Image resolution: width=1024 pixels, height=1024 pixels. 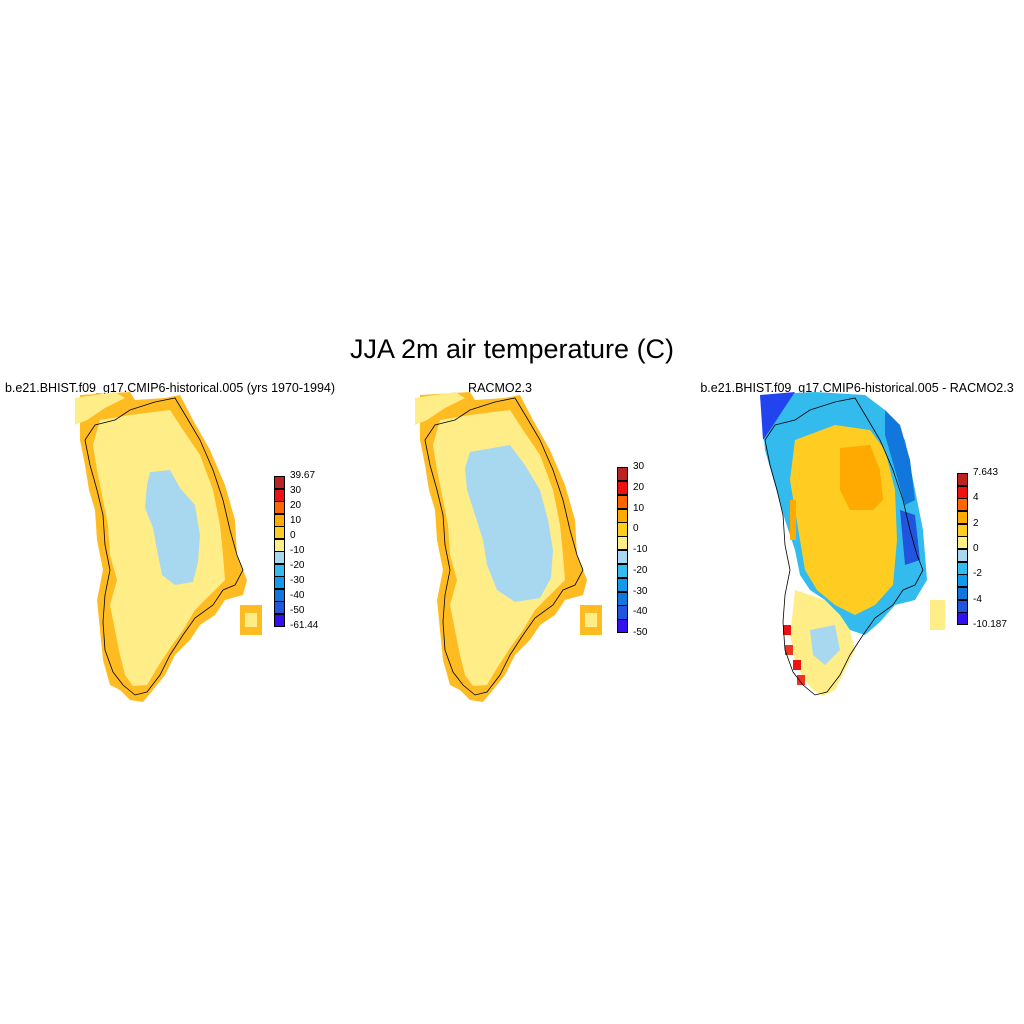 I want to click on panel-2-map, so click(x=508, y=547).